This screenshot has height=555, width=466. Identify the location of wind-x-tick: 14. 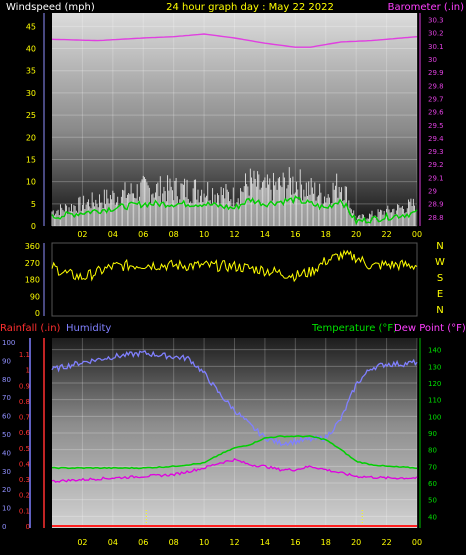
(265, 234).